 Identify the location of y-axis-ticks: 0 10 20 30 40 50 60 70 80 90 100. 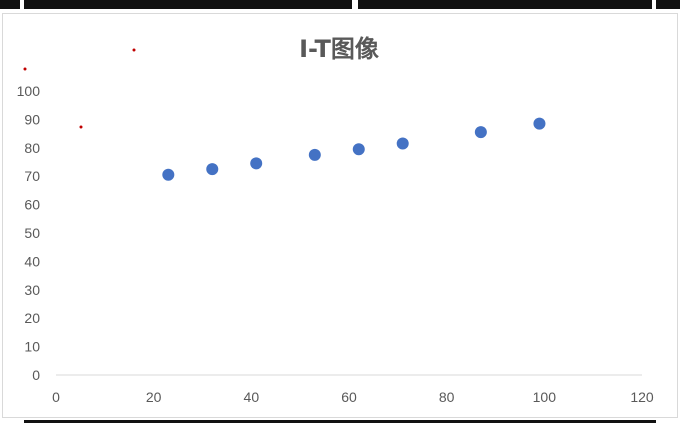
(29, 233).